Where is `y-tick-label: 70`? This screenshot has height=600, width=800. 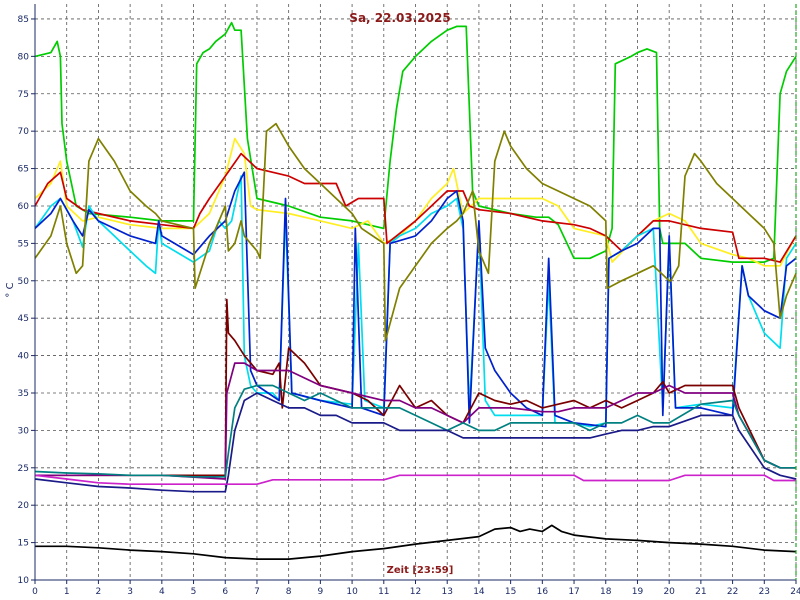
y-tick-label: 70 is located at coordinates (24, 132).